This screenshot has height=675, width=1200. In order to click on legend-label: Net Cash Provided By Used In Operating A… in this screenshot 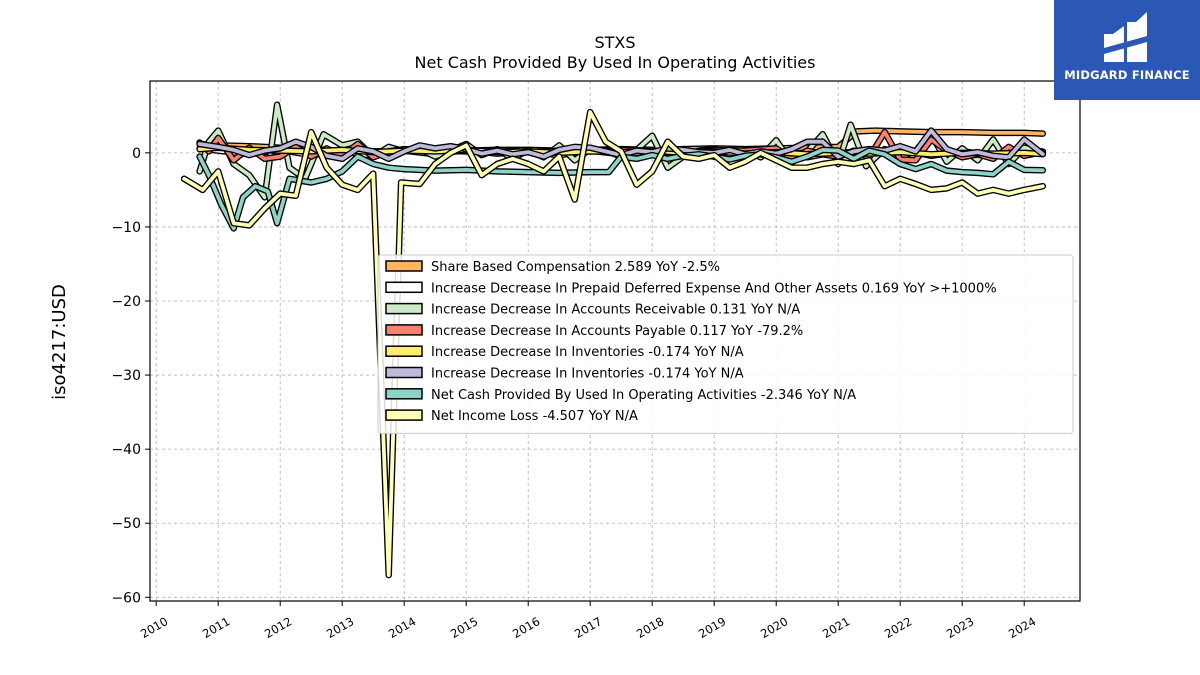, I will do `click(643, 395)`.